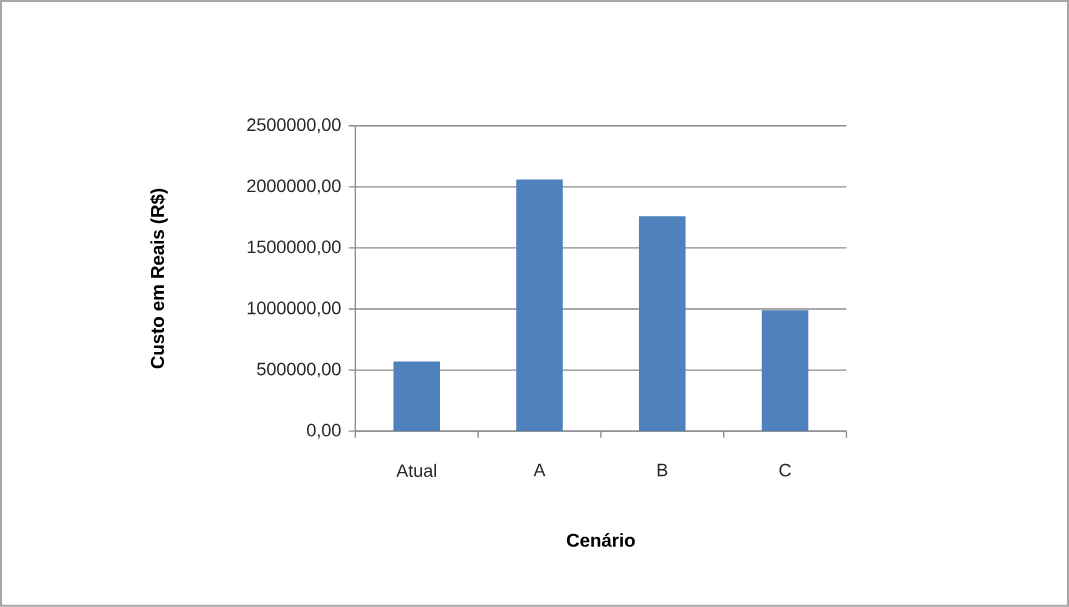 The width and height of the screenshot is (1069, 607). Describe the element at coordinates (324, 431) in the screenshot. I see `y-tick-label: 0,00` at that location.